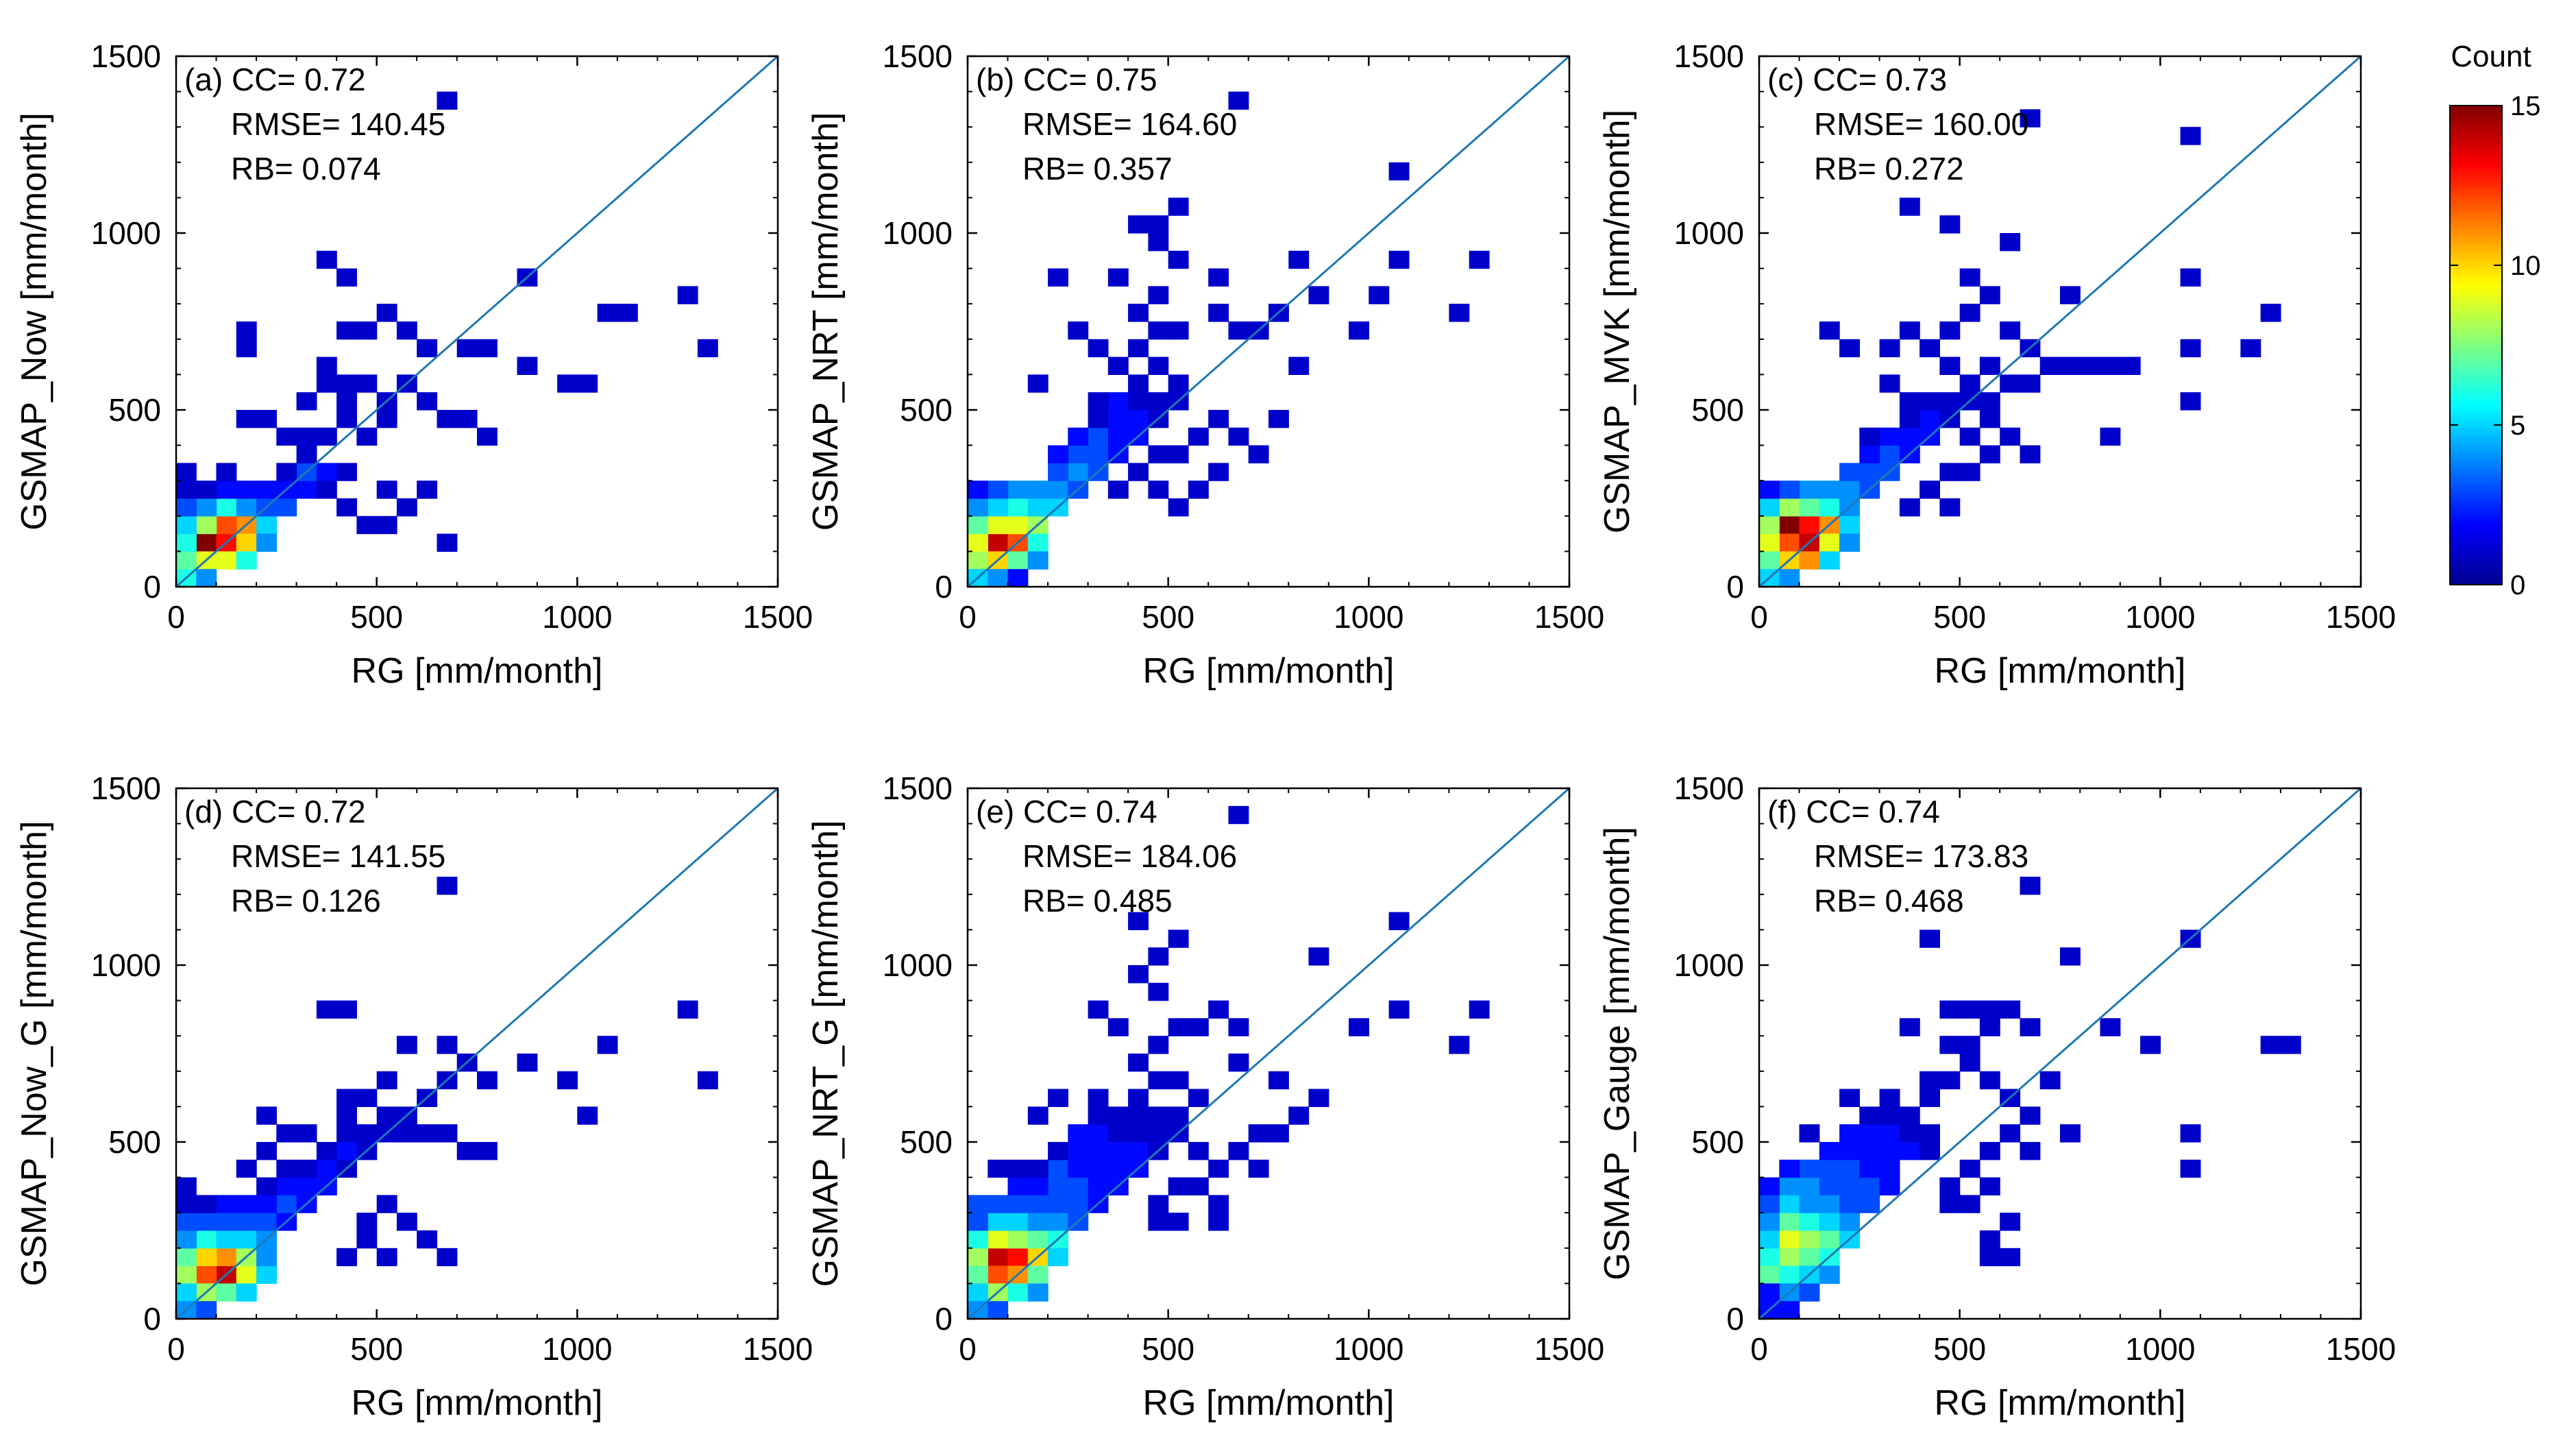  I want to click on colorbar: Count 0 5 10 15, so click(2495, 320).